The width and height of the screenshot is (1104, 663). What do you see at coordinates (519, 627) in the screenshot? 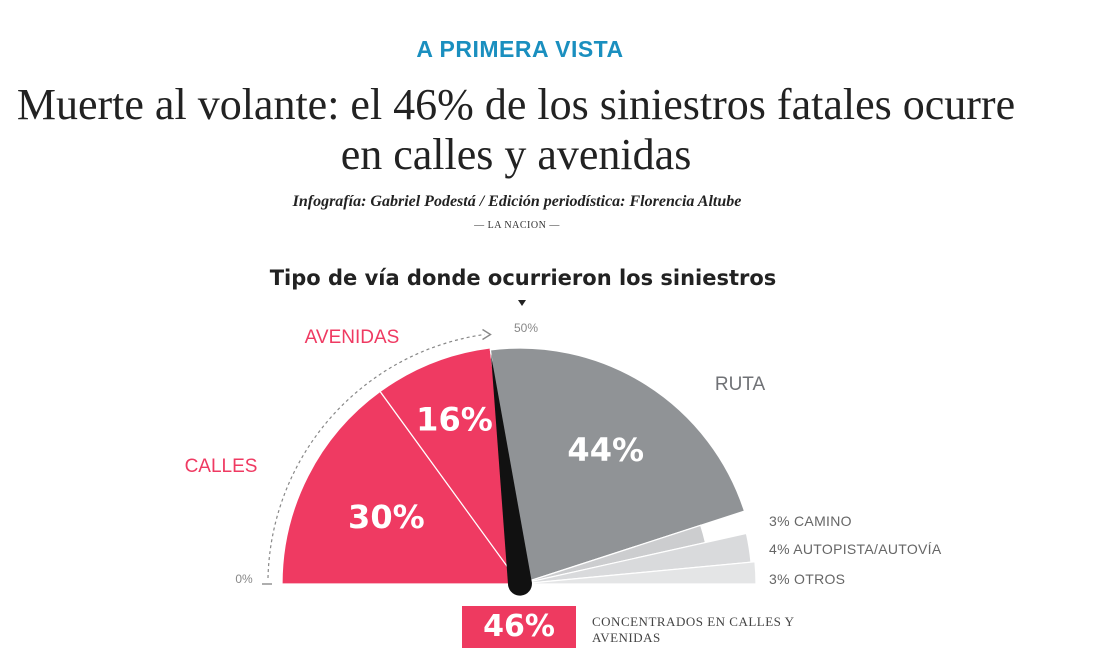
I see `total-percentage-badge: 46%` at bounding box center [519, 627].